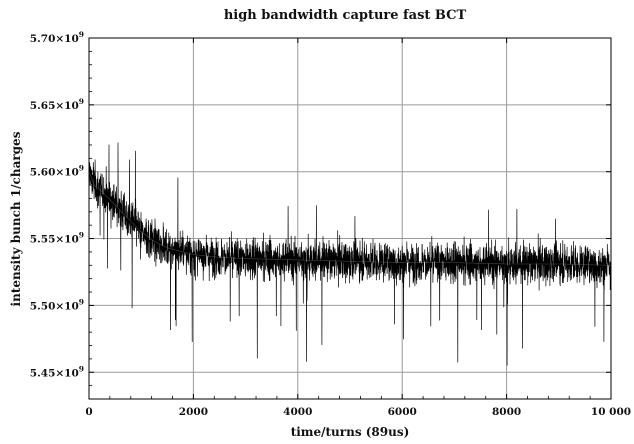 The height and width of the screenshot is (444, 634). What do you see at coordinates (57, 37) in the screenshot?
I see `y-tick-label: 5.70×10⁹` at bounding box center [57, 37].